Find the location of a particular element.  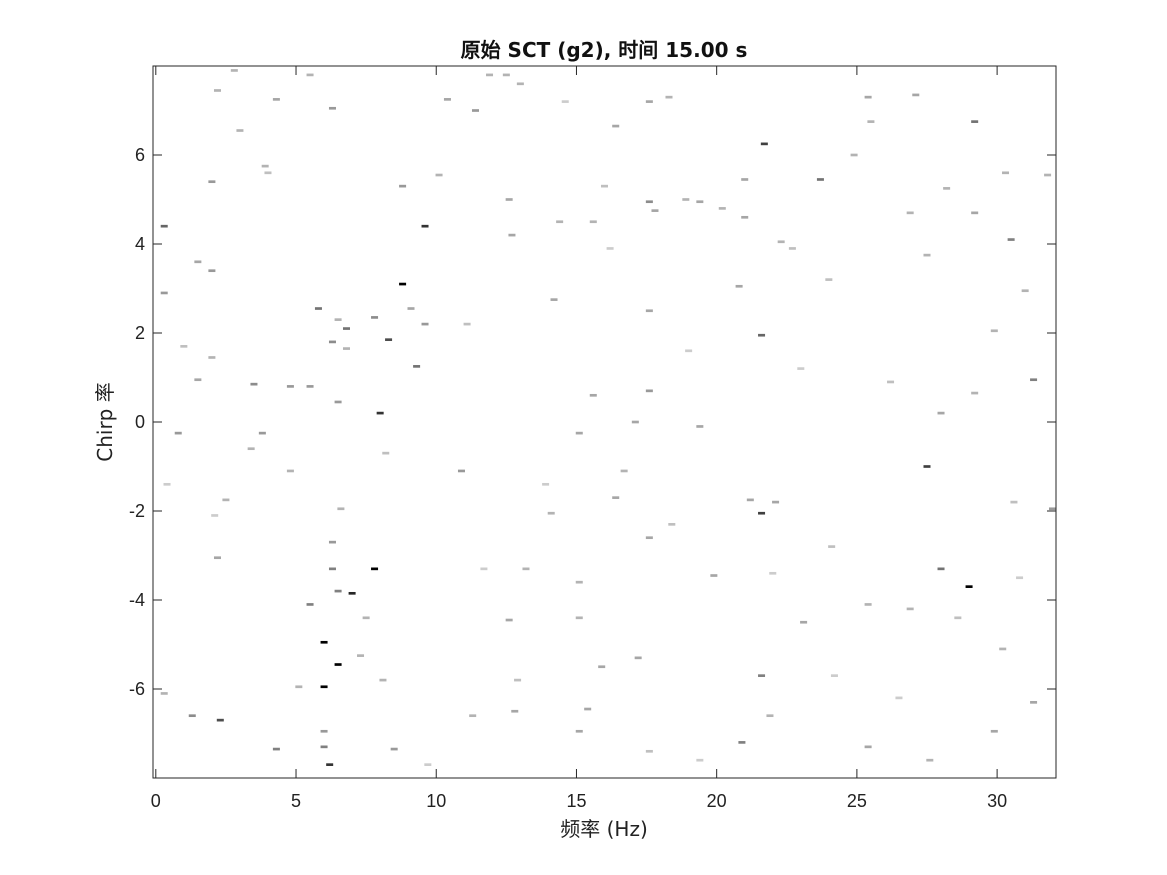

x-axis-label: 频率 (Hz) is located at coordinates (604, 829).